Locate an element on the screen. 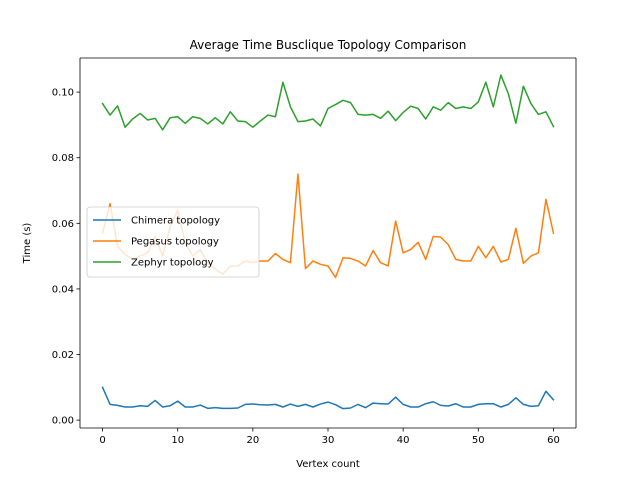 Image resolution: width=640 pixels, height=480 pixels. y-tick-label: 0.10 is located at coordinates (63, 93).